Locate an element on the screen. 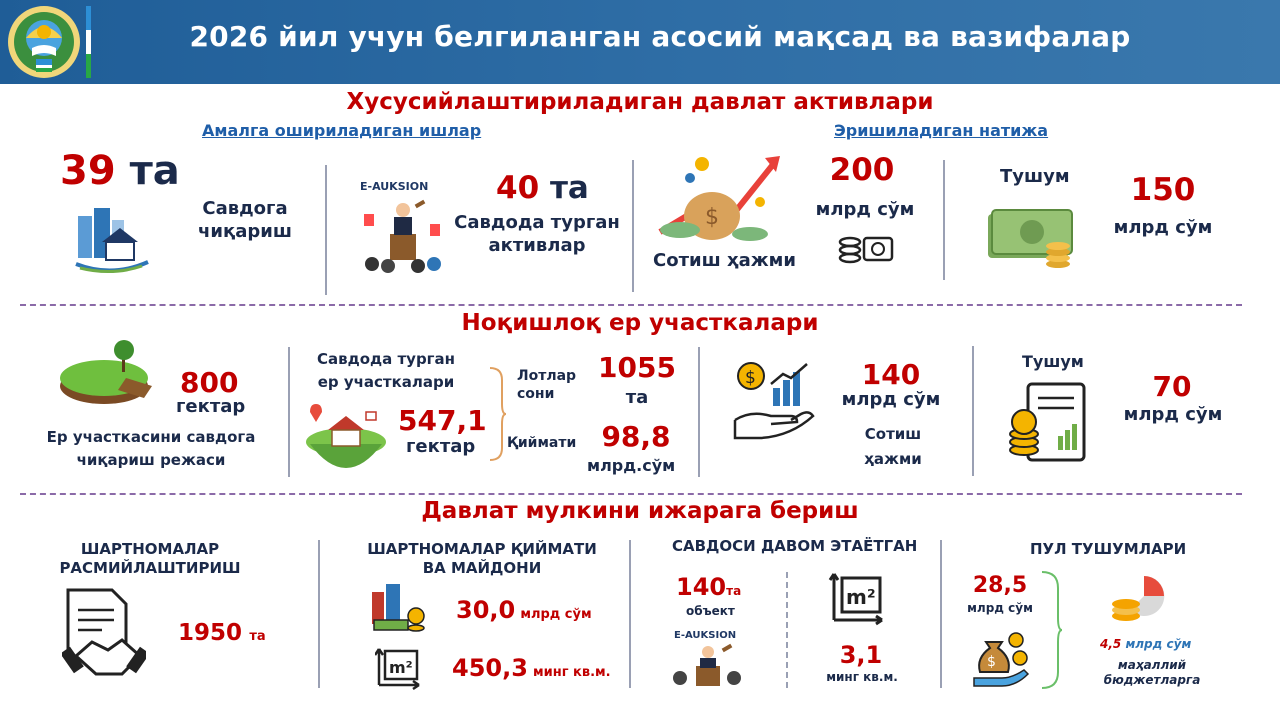  s1-item3-number: 200 is located at coordinates (862, 170).